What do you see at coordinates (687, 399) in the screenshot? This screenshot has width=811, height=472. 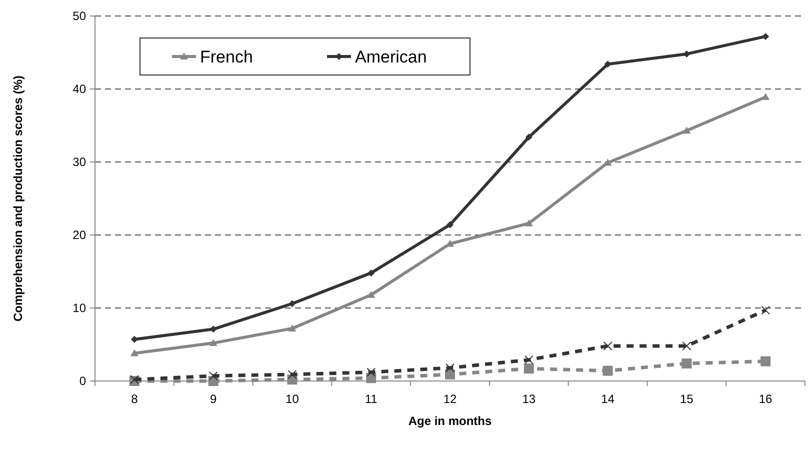 I see `x-tick-label: 15` at bounding box center [687, 399].